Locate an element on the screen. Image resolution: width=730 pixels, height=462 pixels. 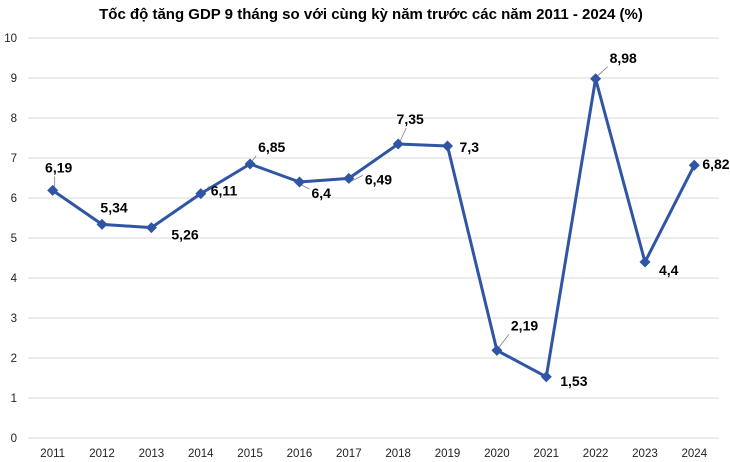
y-tick-label: 8 is located at coordinates (14, 119).